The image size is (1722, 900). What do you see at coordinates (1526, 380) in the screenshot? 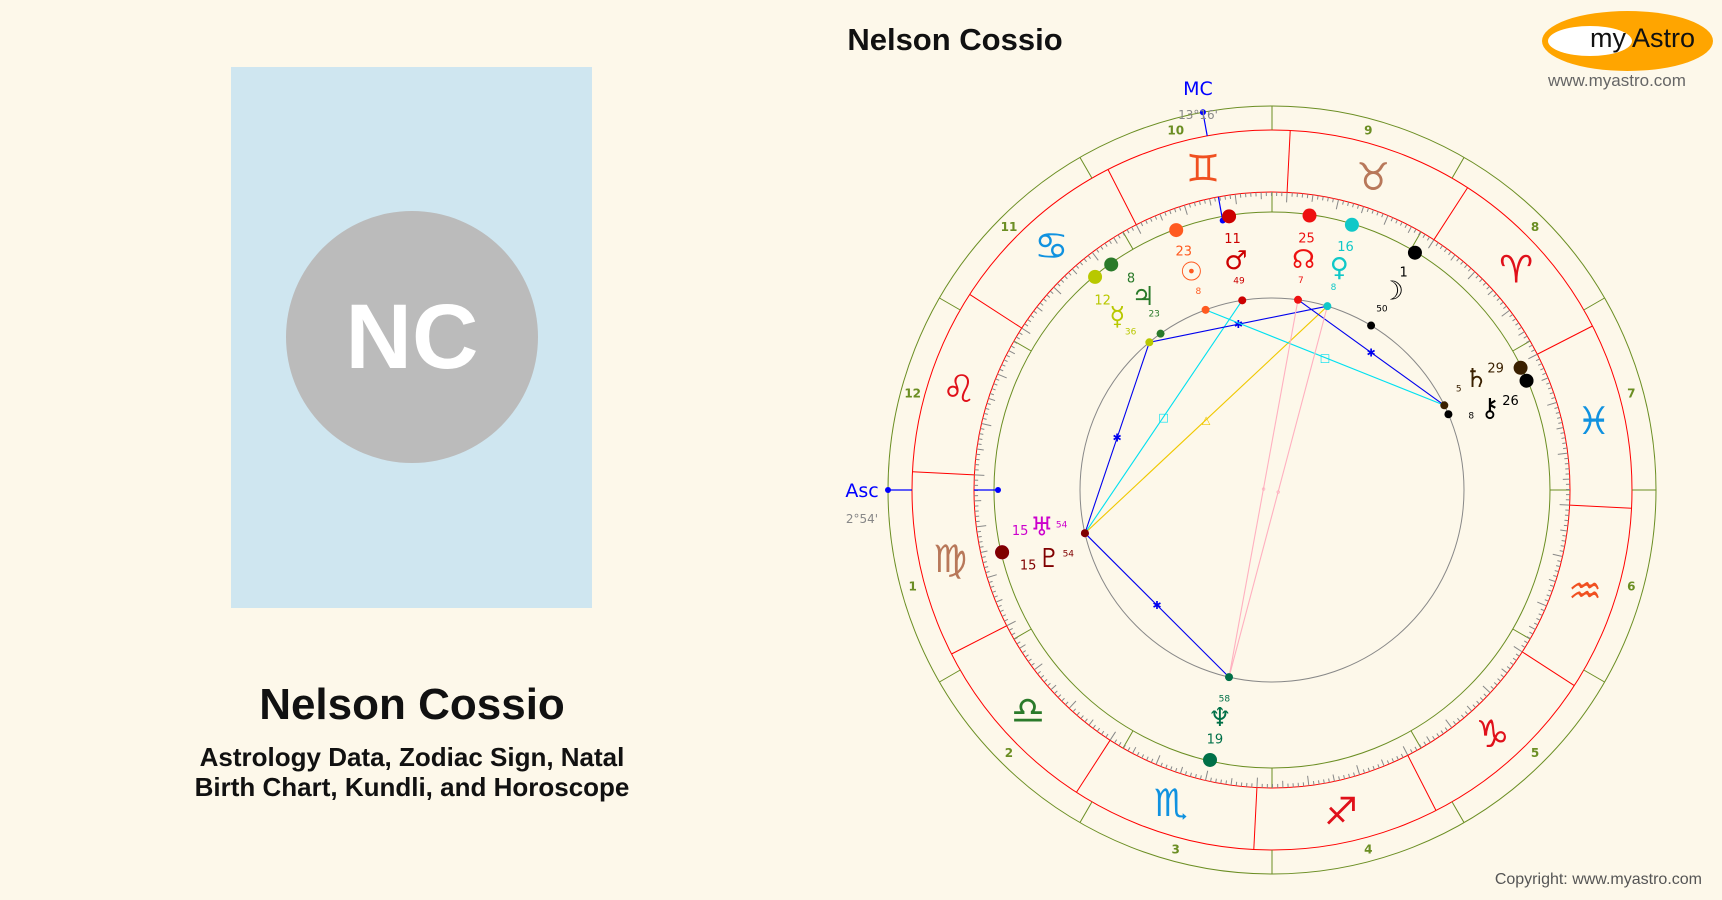
I see `chiron-marker` at bounding box center [1526, 380].